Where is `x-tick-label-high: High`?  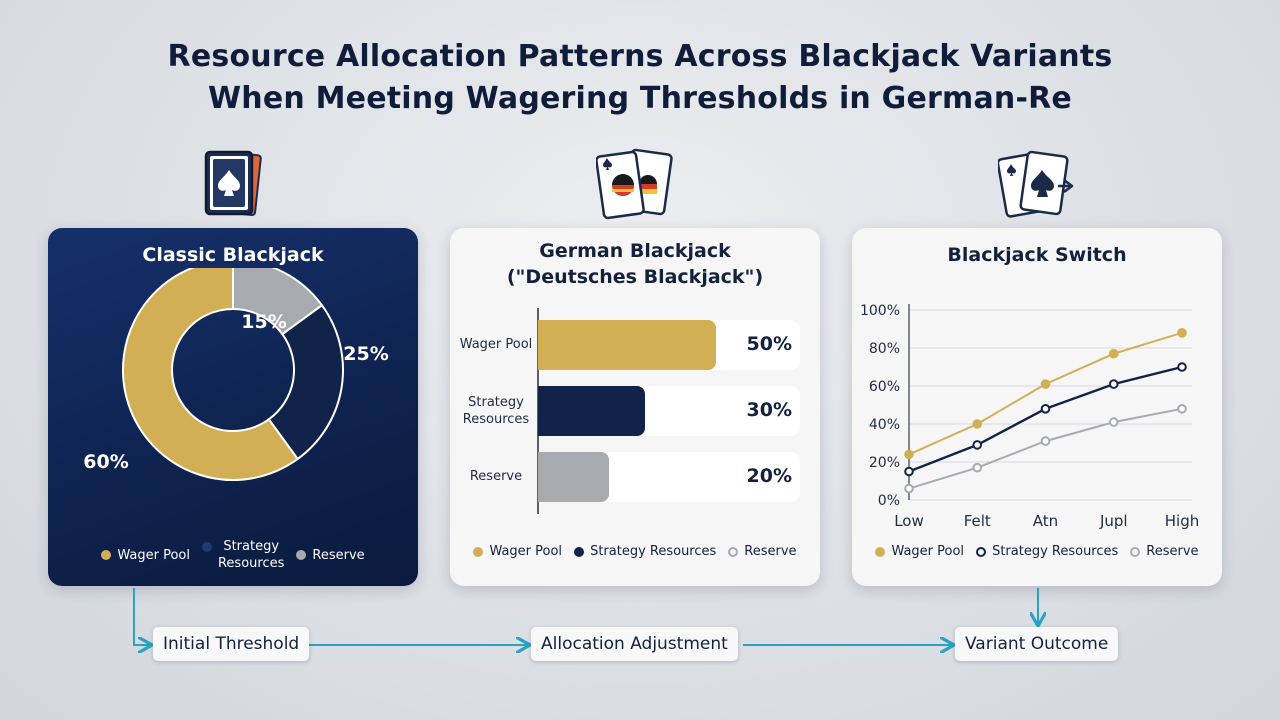 x-tick-label-high: High is located at coordinates (1182, 521).